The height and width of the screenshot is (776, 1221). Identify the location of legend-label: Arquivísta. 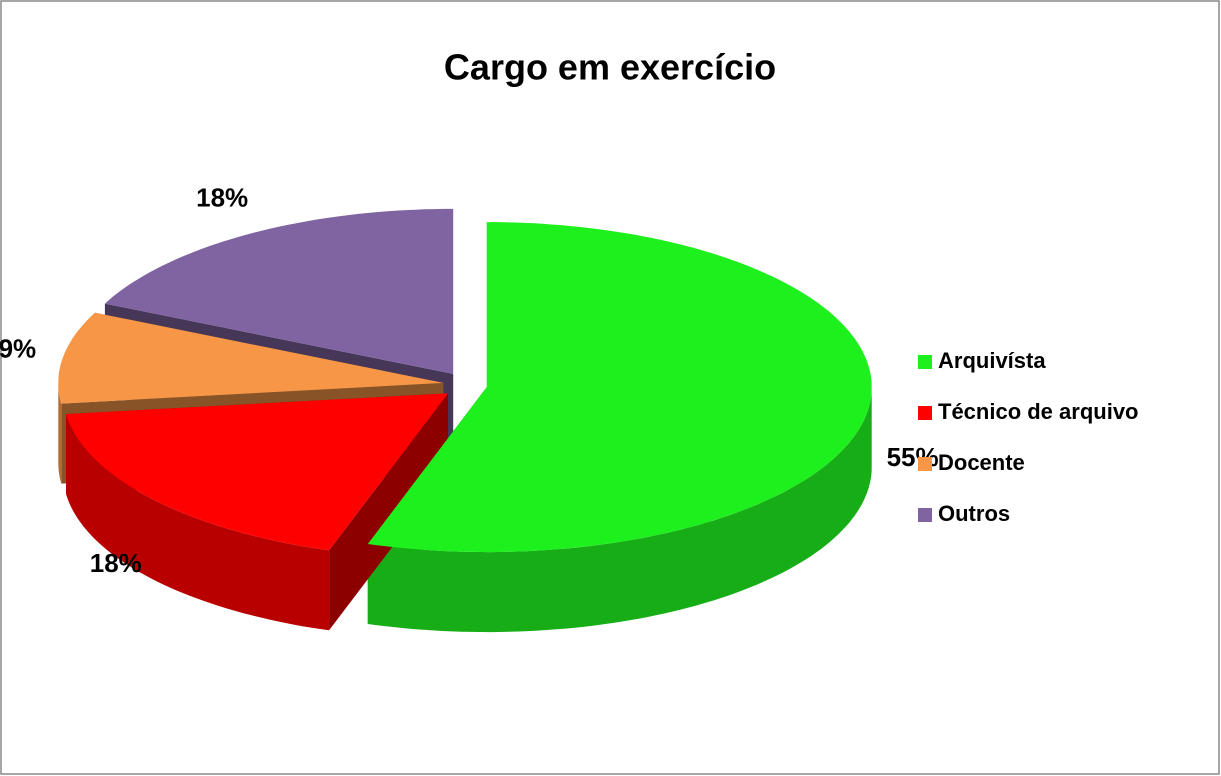
(992, 360).